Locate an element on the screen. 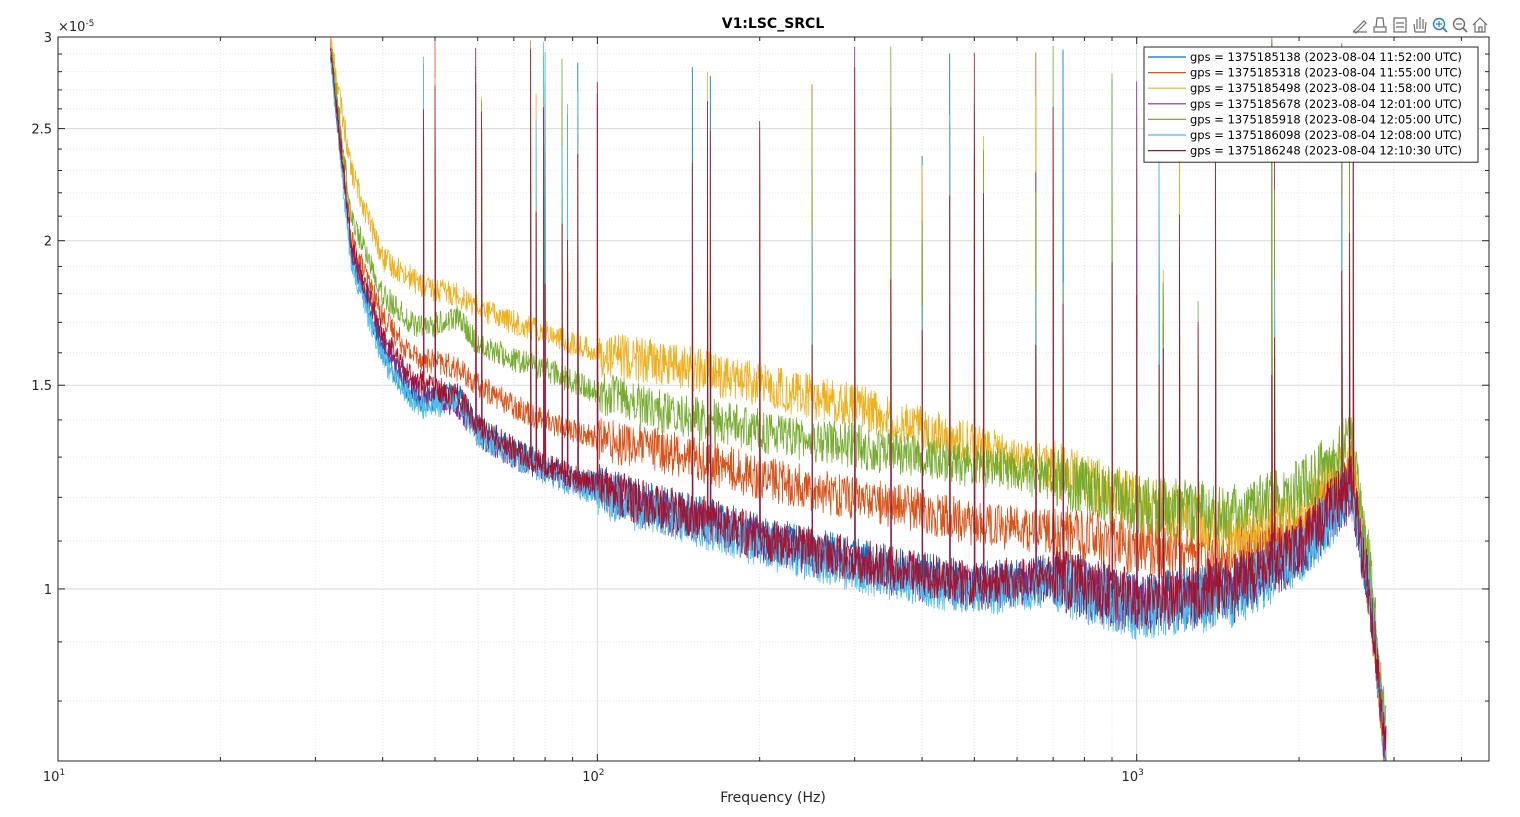  x-tick-labels: 10¹ 10² 10³ is located at coordinates (593, 776).